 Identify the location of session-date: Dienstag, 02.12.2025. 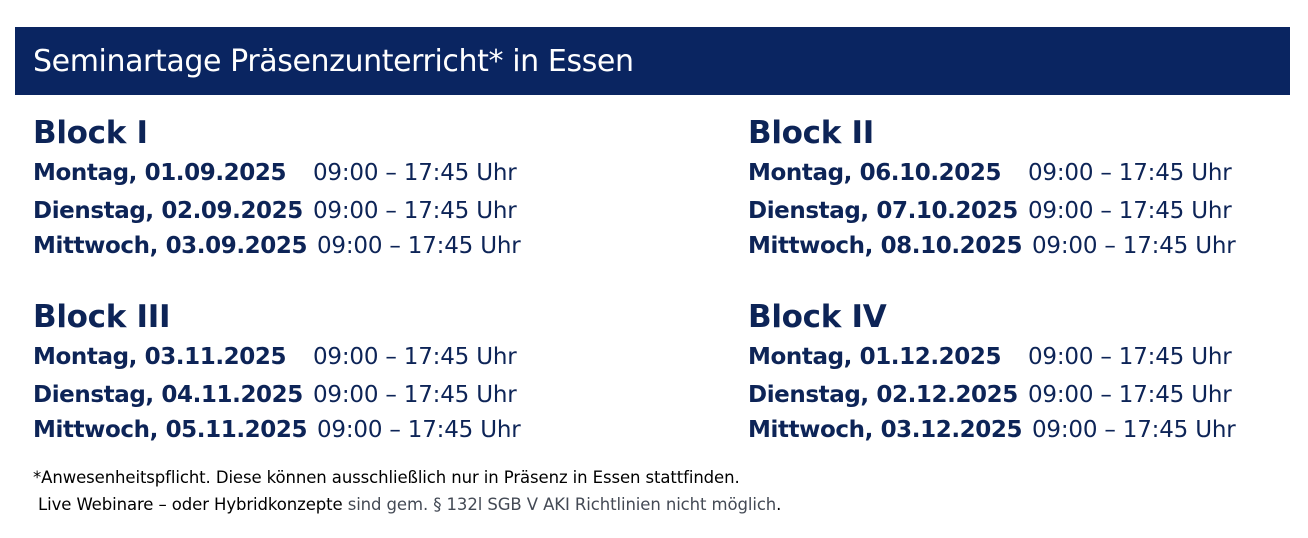
(883, 395).